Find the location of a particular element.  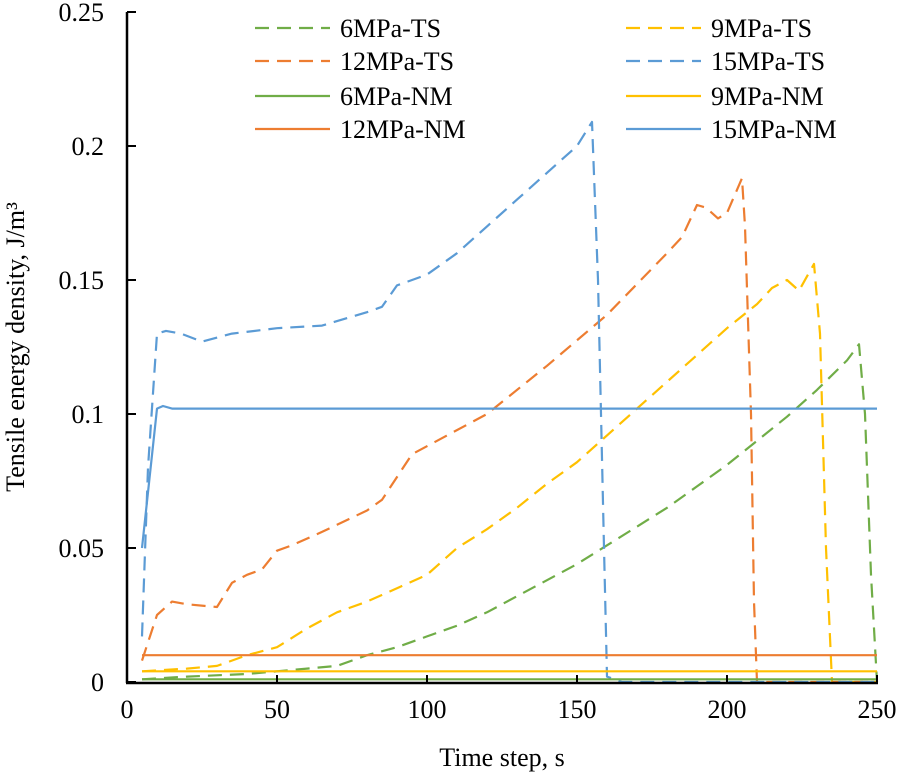

x-tick-label: 100 is located at coordinates (427, 709).